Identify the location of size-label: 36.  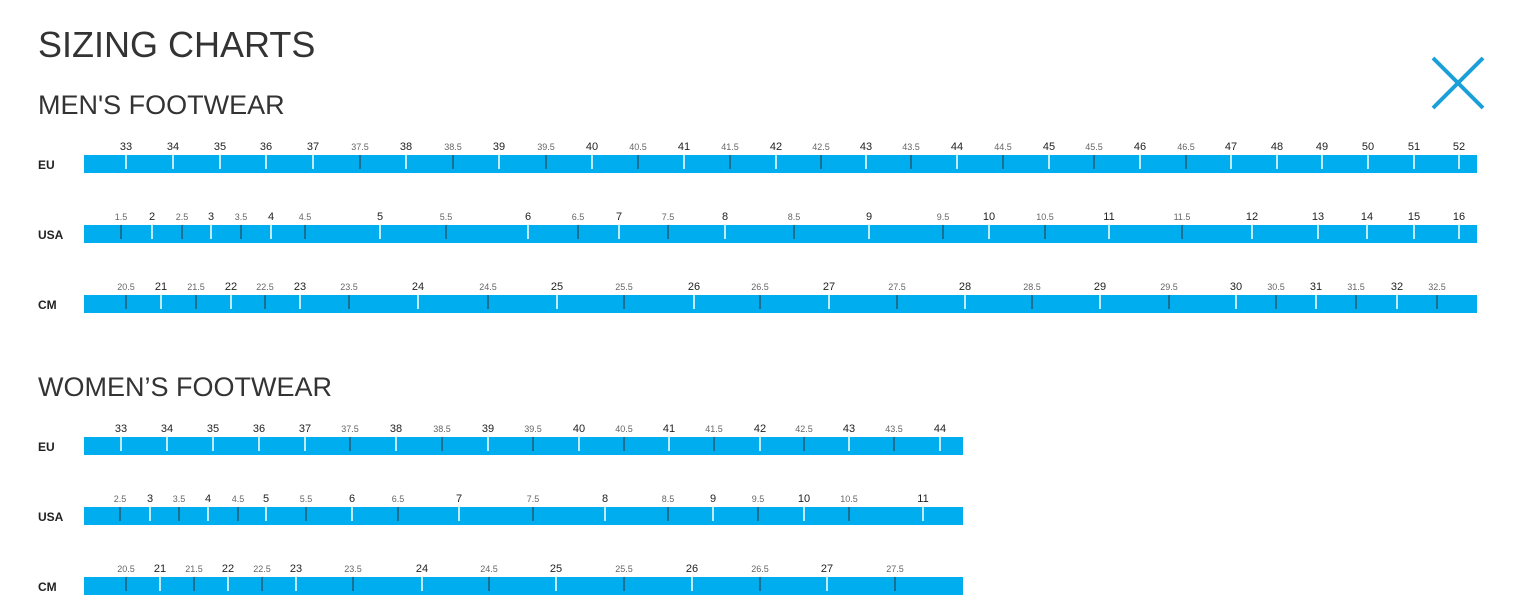
(259, 429).